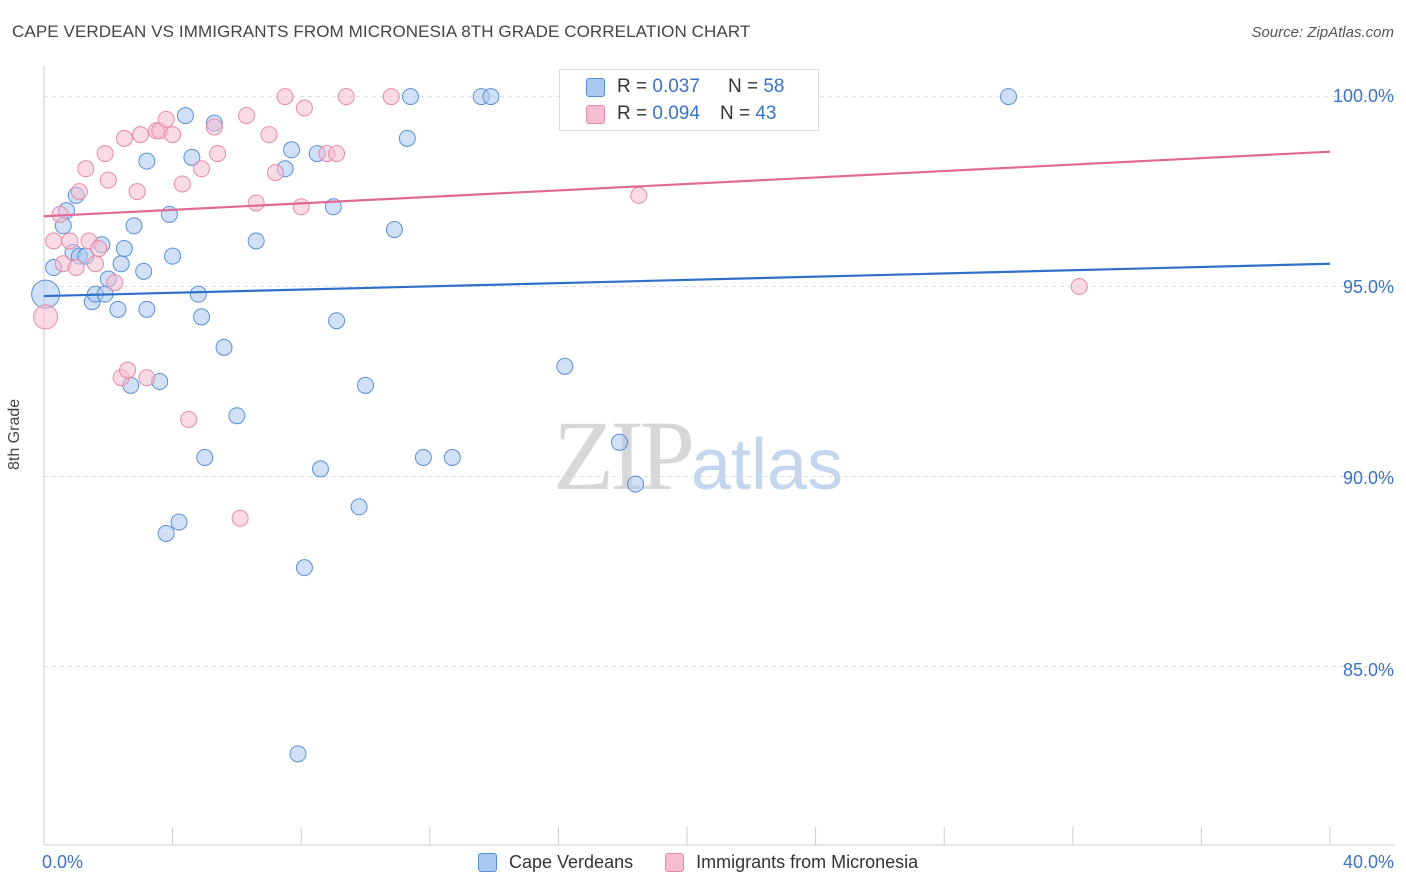 This screenshot has height=892, width=1406. I want to click on legend-n-value: 43, so click(766, 113).